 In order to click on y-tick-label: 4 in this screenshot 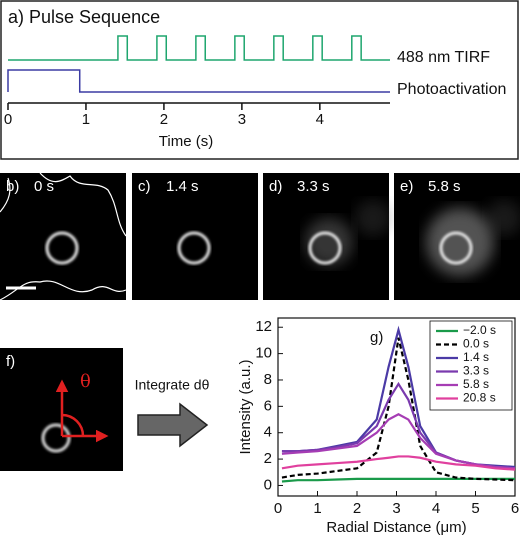, I will do `click(268, 432)`.